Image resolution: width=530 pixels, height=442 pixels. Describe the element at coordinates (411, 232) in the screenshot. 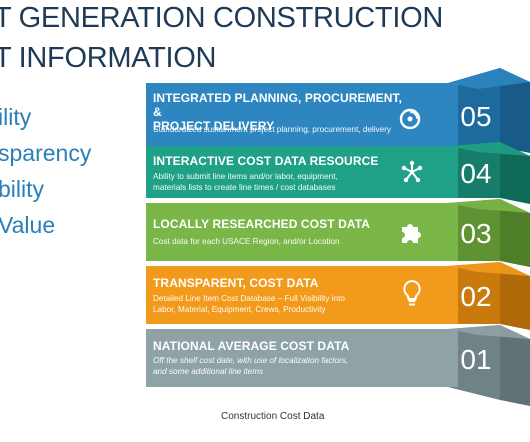

I see `puzzle-icon` at that location.